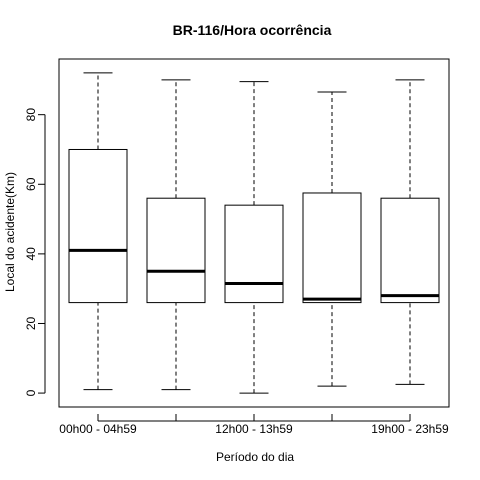 The width and height of the screenshot is (480, 480). I want to click on y-tick-label: 0, so click(31, 392).